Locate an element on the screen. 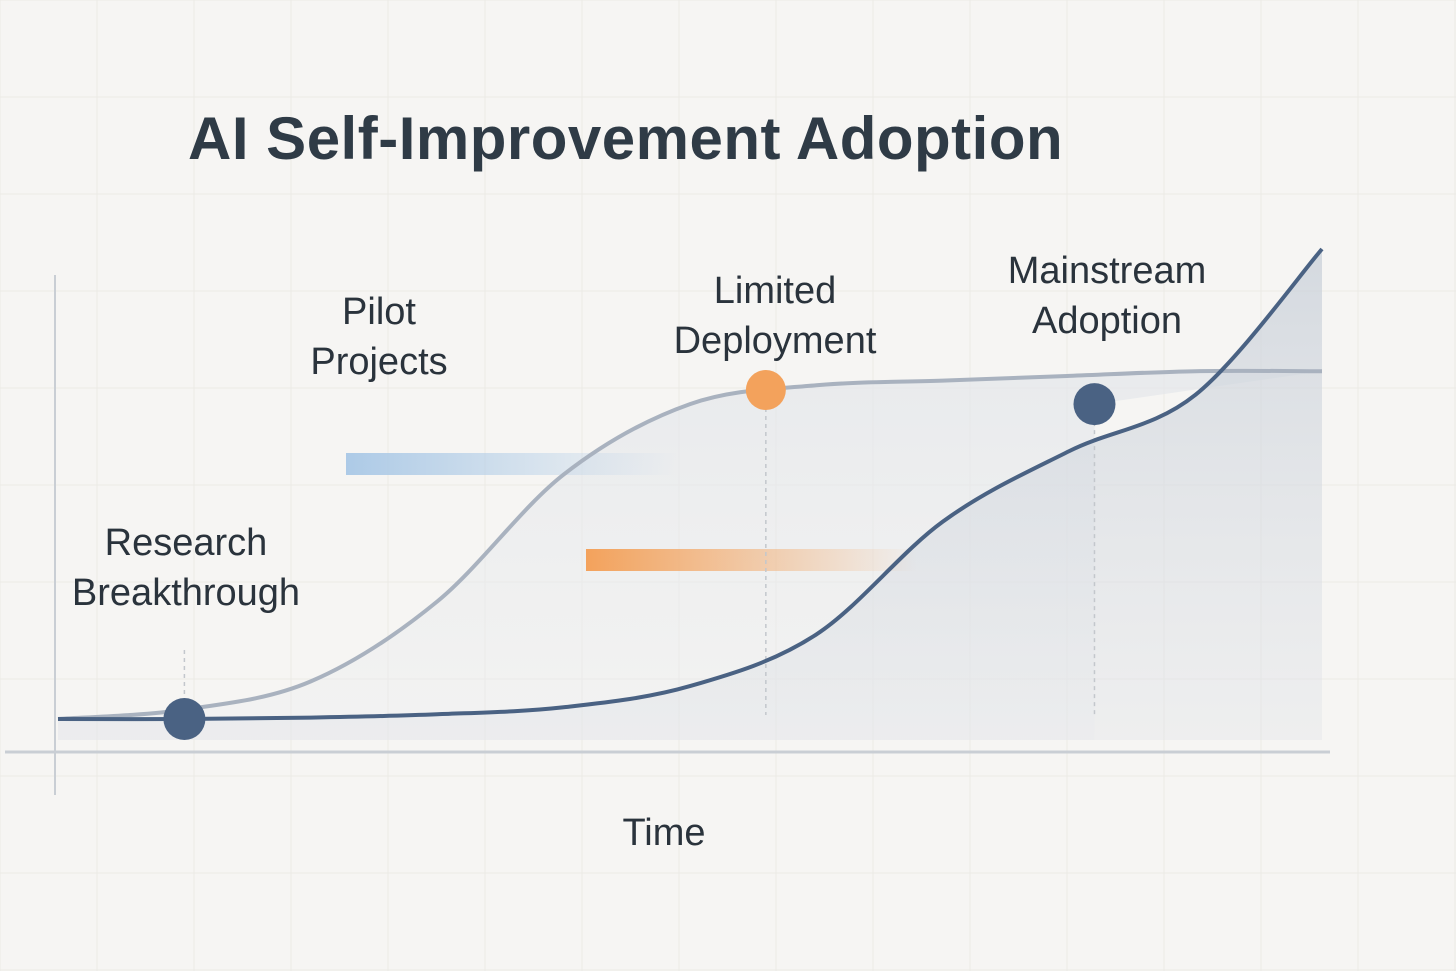 This screenshot has height=971, width=1456. label-line: Research is located at coordinates (186, 543).